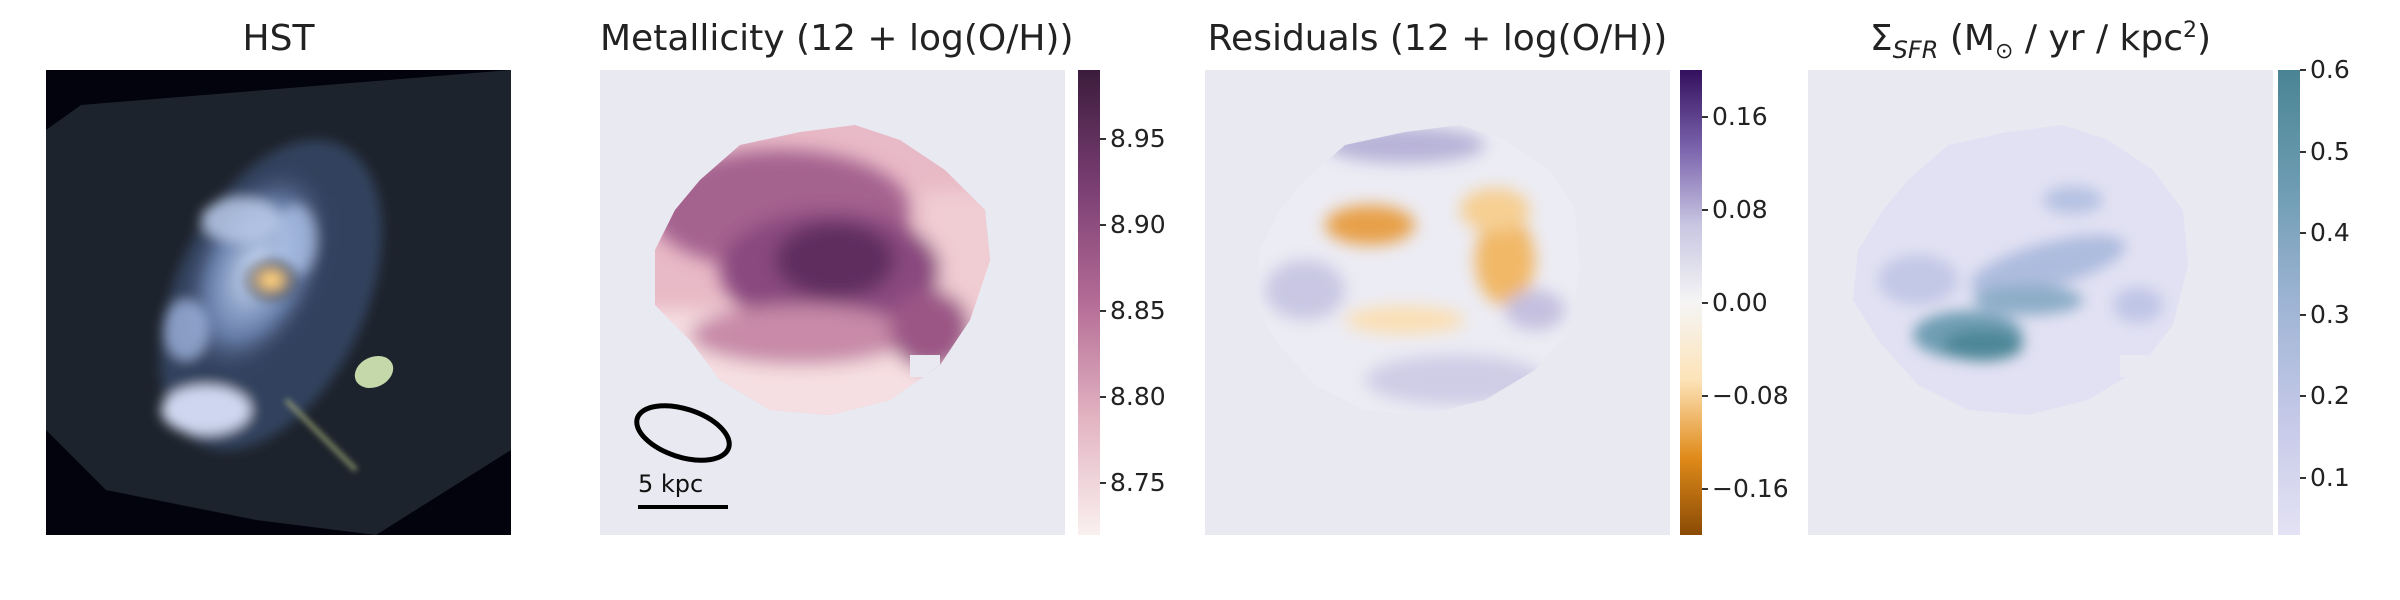 The height and width of the screenshot is (600, 2400). What do you see at coordinates (1966, 38) in the screenshot?
I see `sfr-title-open: (M` at bounding box center [1966, 38].